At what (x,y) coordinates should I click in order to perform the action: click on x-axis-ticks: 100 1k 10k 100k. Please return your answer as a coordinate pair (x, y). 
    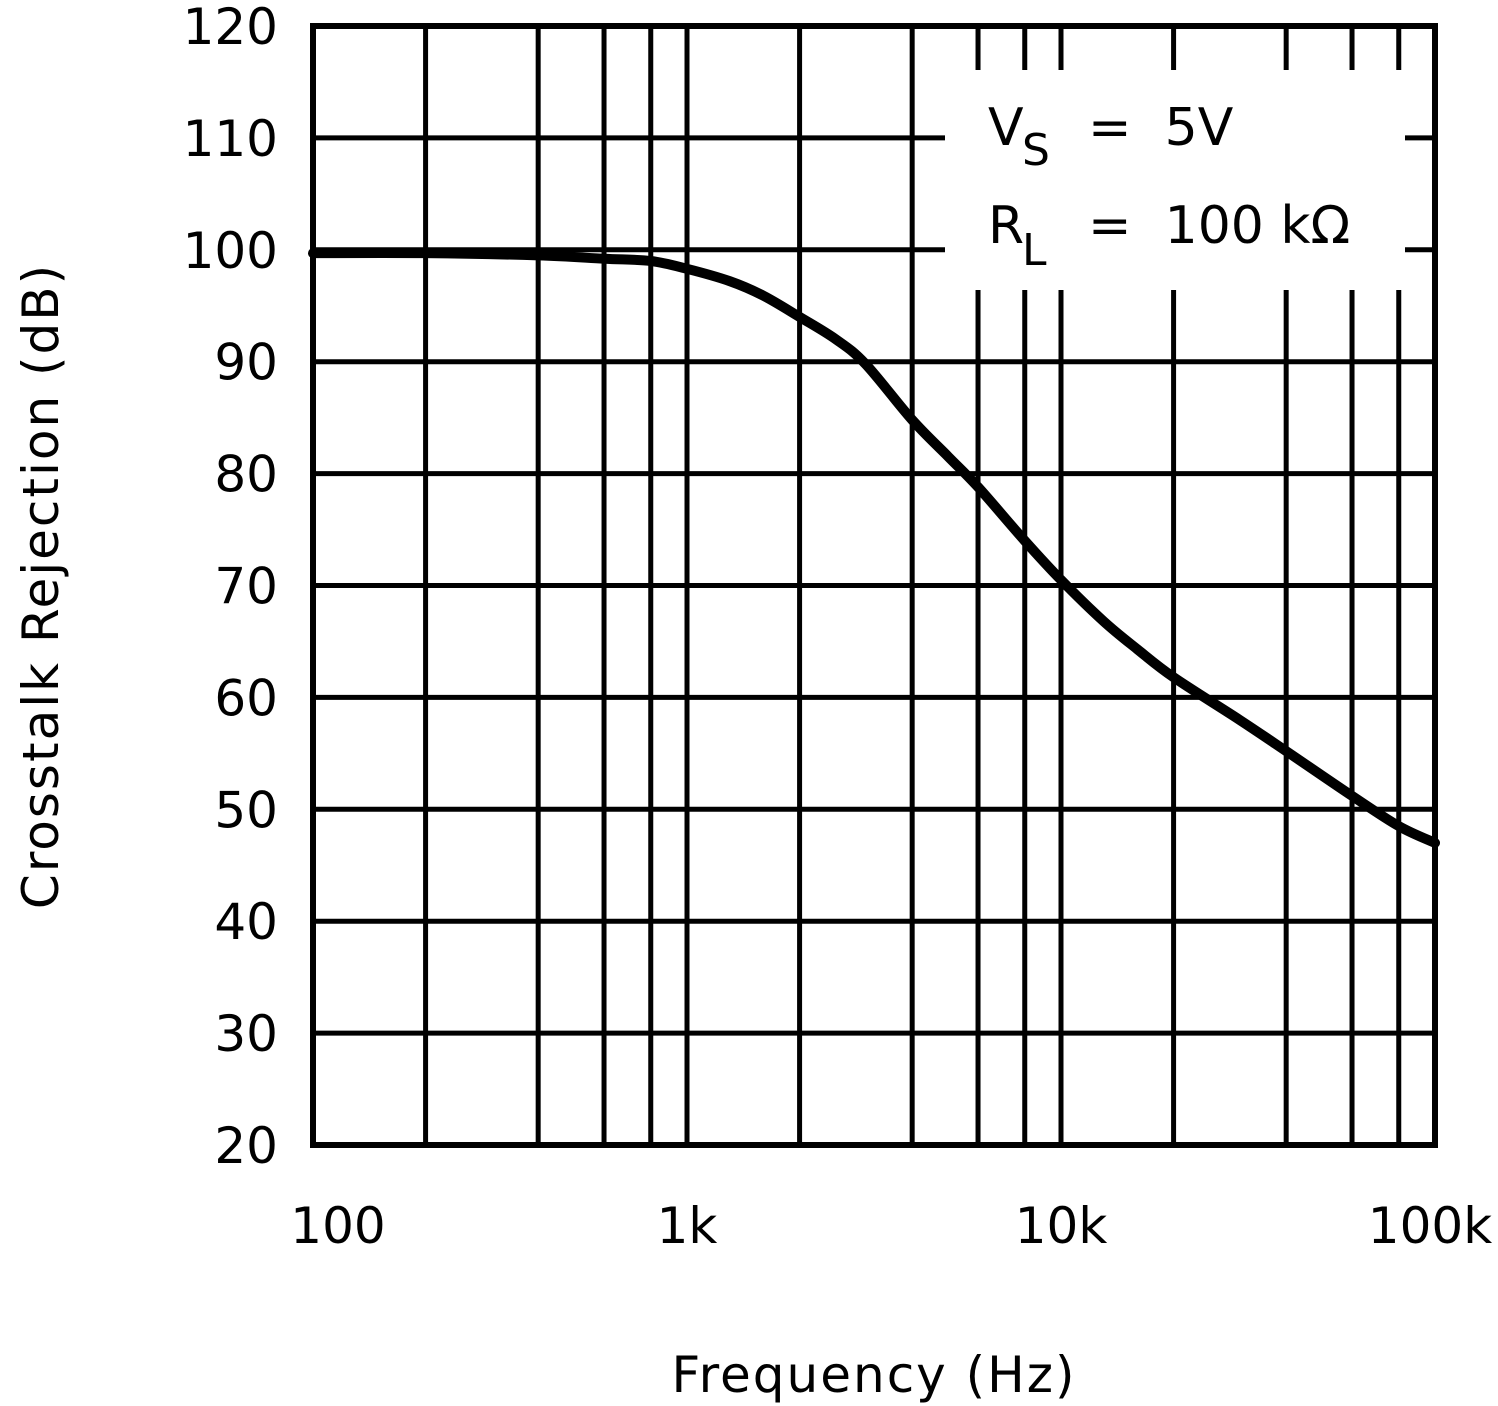
    Looking at the image, I should click on (891, 1226).